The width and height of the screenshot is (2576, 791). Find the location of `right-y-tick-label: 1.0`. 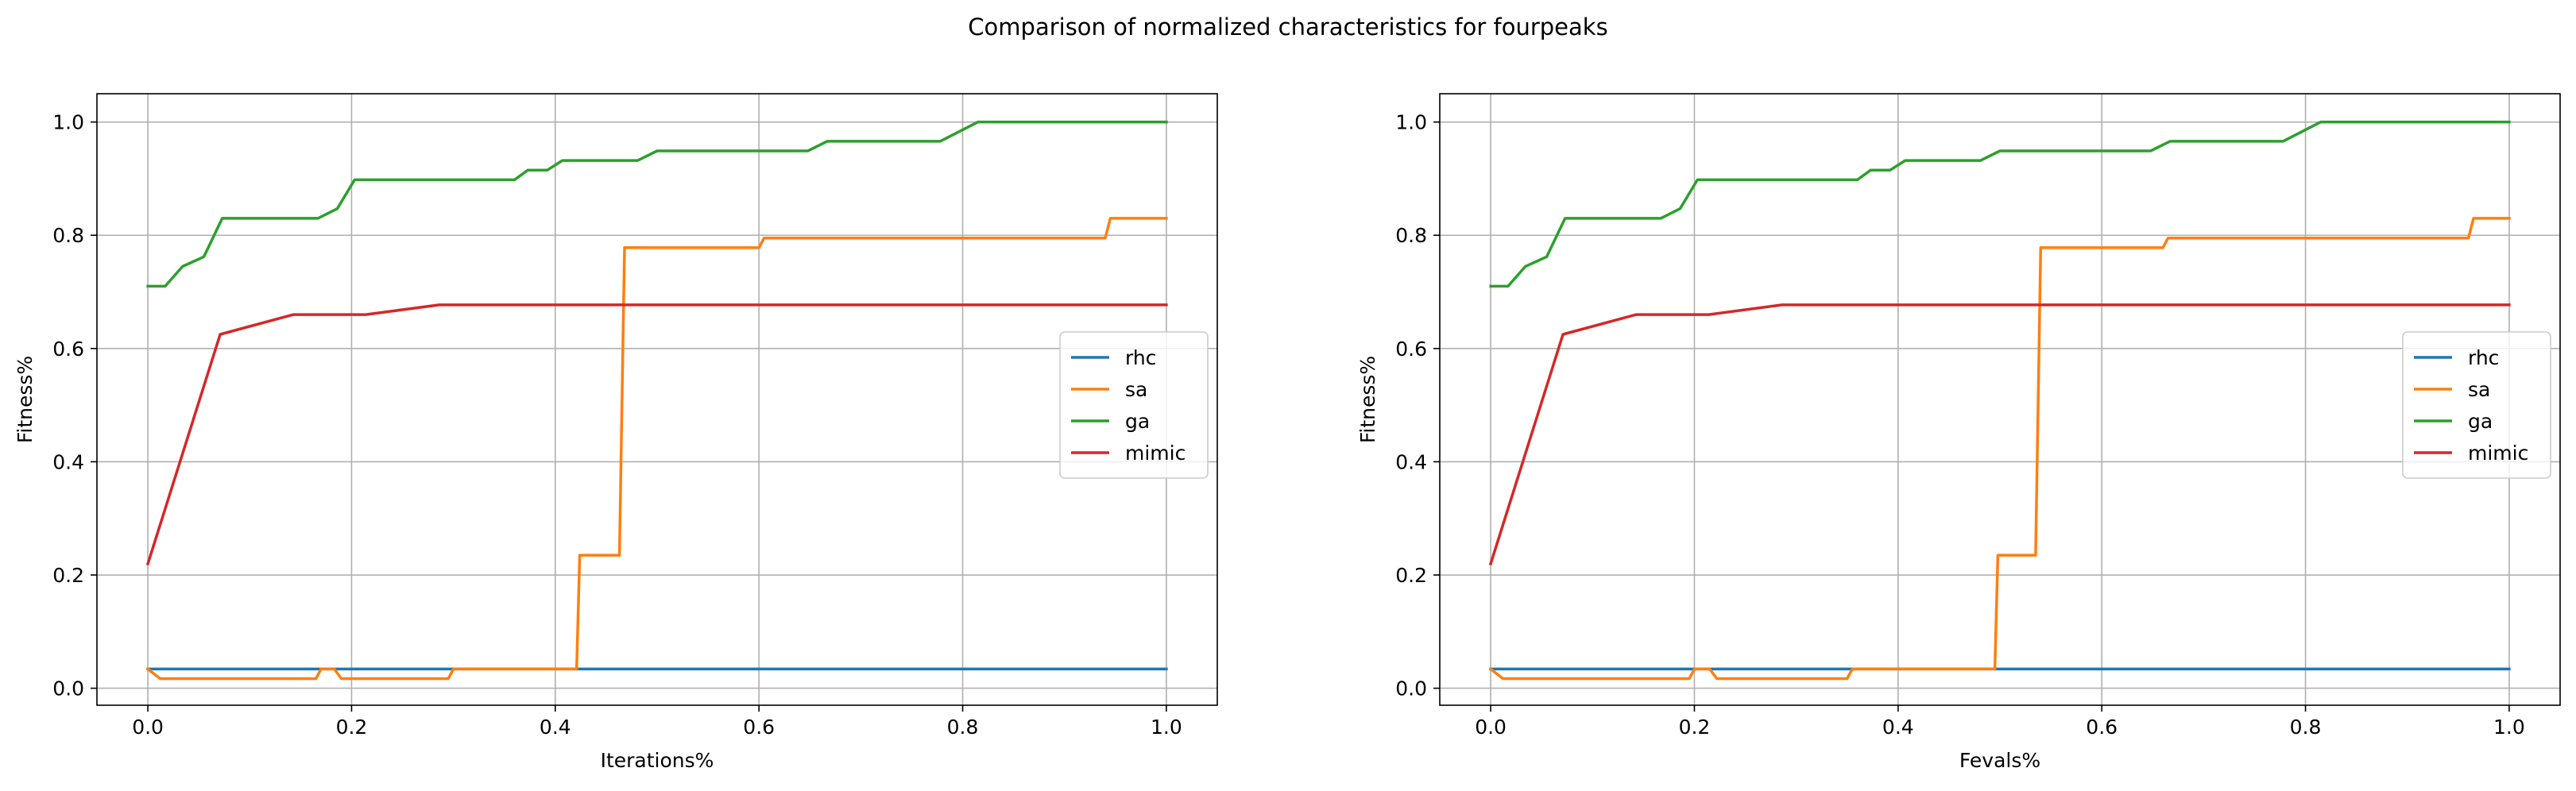

right-y-tick-label: 1.0 is located at coordinates (1411, 122).